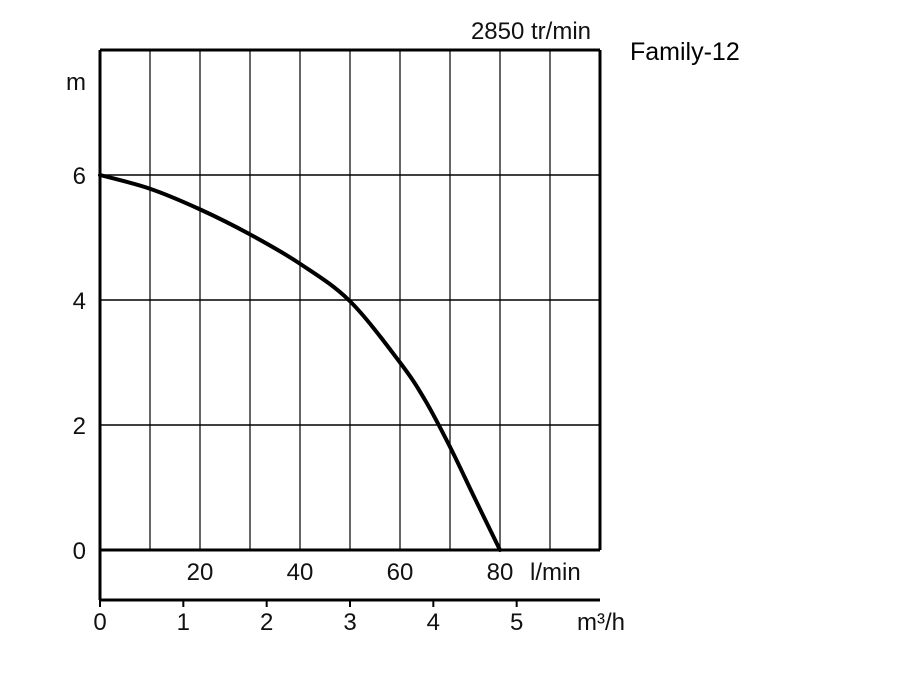  I want to click on y-tick-label: 0, so click(79, 551).